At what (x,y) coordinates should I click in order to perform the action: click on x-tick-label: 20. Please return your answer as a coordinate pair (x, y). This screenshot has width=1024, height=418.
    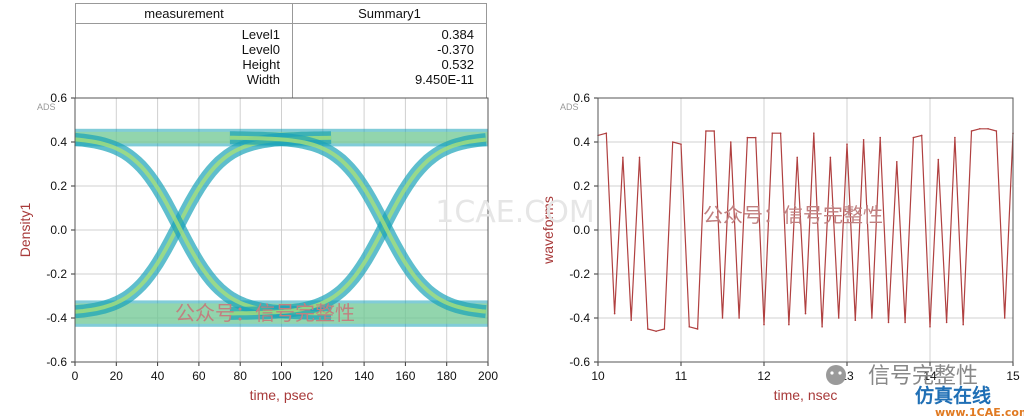
    Looking at the image, I should click on (117, 376).